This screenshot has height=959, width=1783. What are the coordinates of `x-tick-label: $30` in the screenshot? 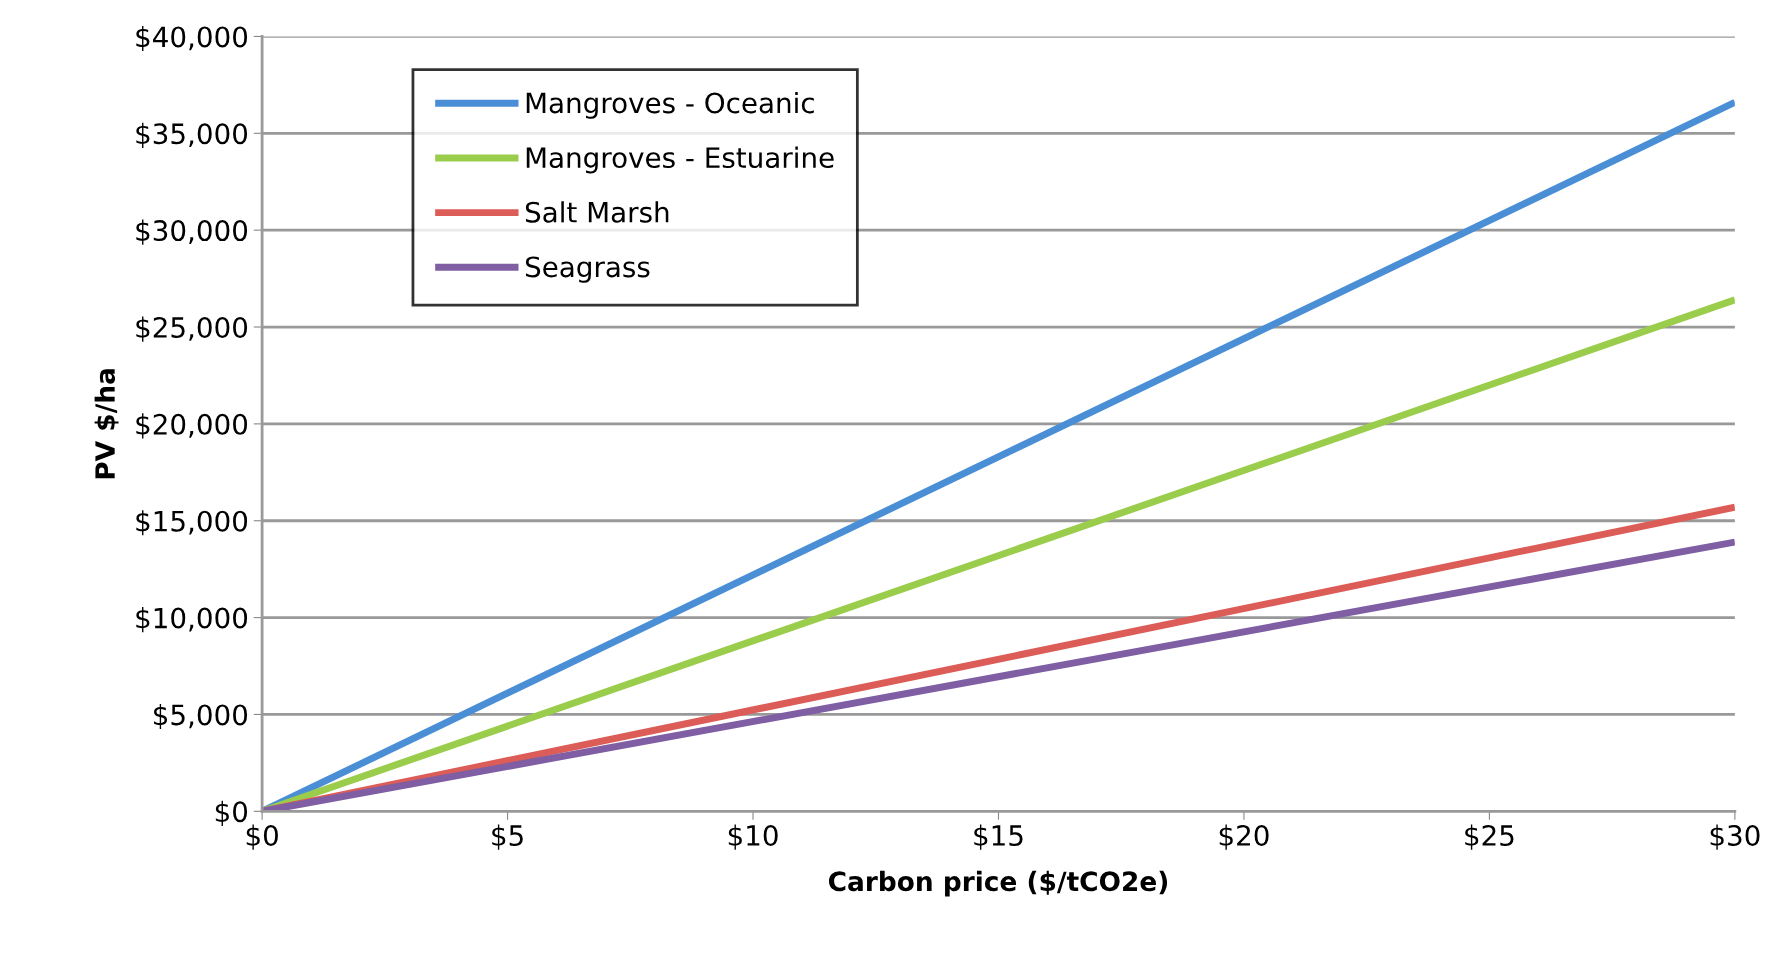 It's located at (1735, 837).